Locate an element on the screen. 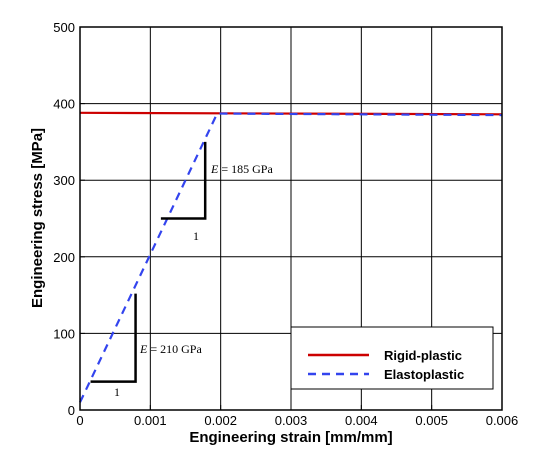 Image resolution: width=534 pixels, height=449 pixels. x-tick-label: 0 is located at coordinates (79, 420).